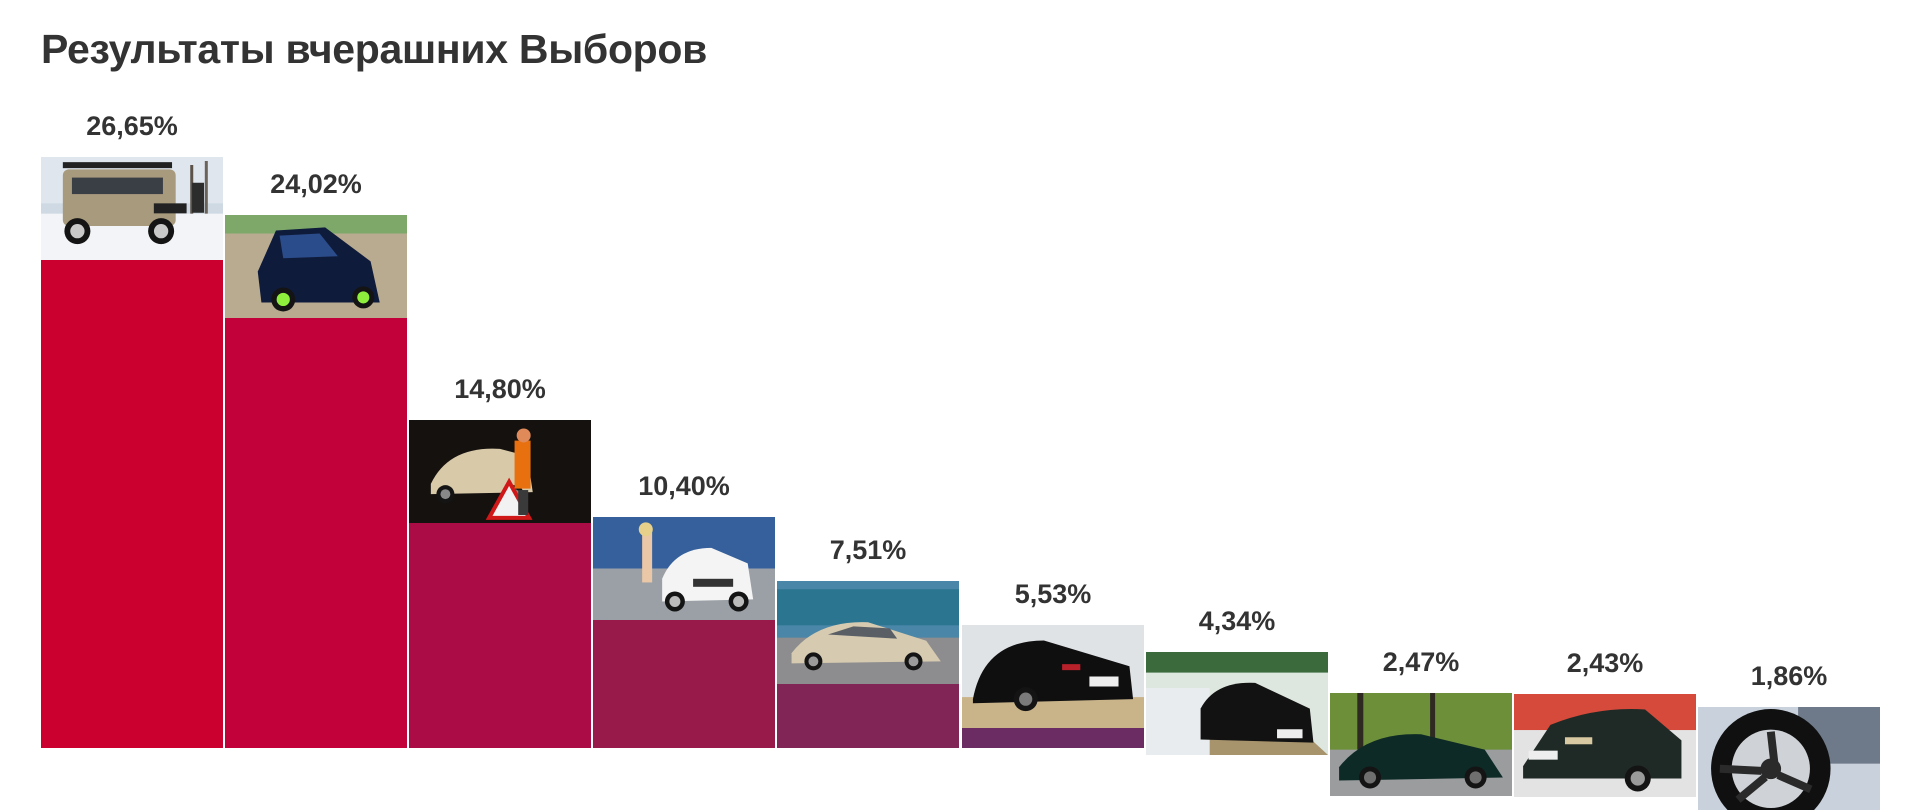 This screenshot has height=812, width=1918. Describe the element at coordinates (500, 471) in the screenshot. I see `bar-photo-white-sedan-night` at that location.